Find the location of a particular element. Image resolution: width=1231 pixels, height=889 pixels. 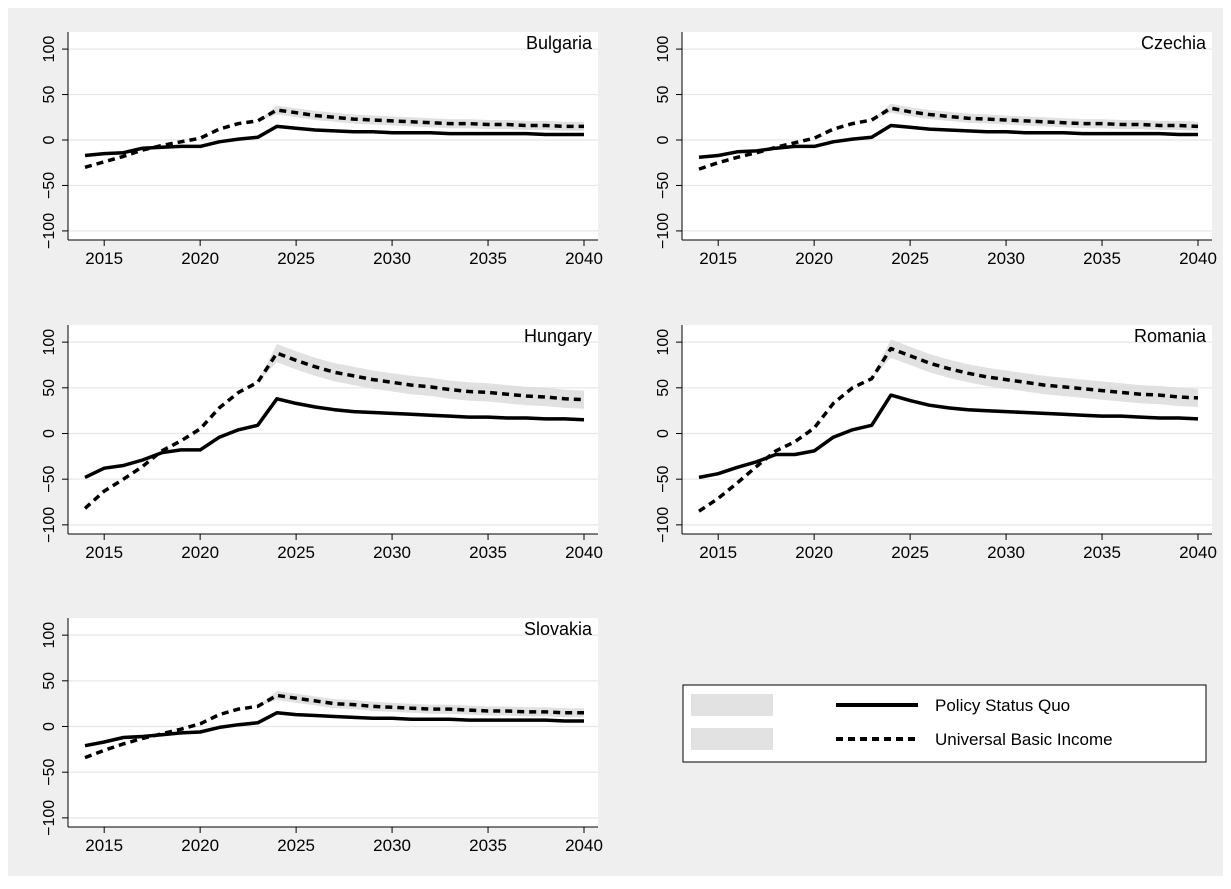

legend-label-universal-basic-income: Universal Basic Income is located at coordinates (1024, 739).